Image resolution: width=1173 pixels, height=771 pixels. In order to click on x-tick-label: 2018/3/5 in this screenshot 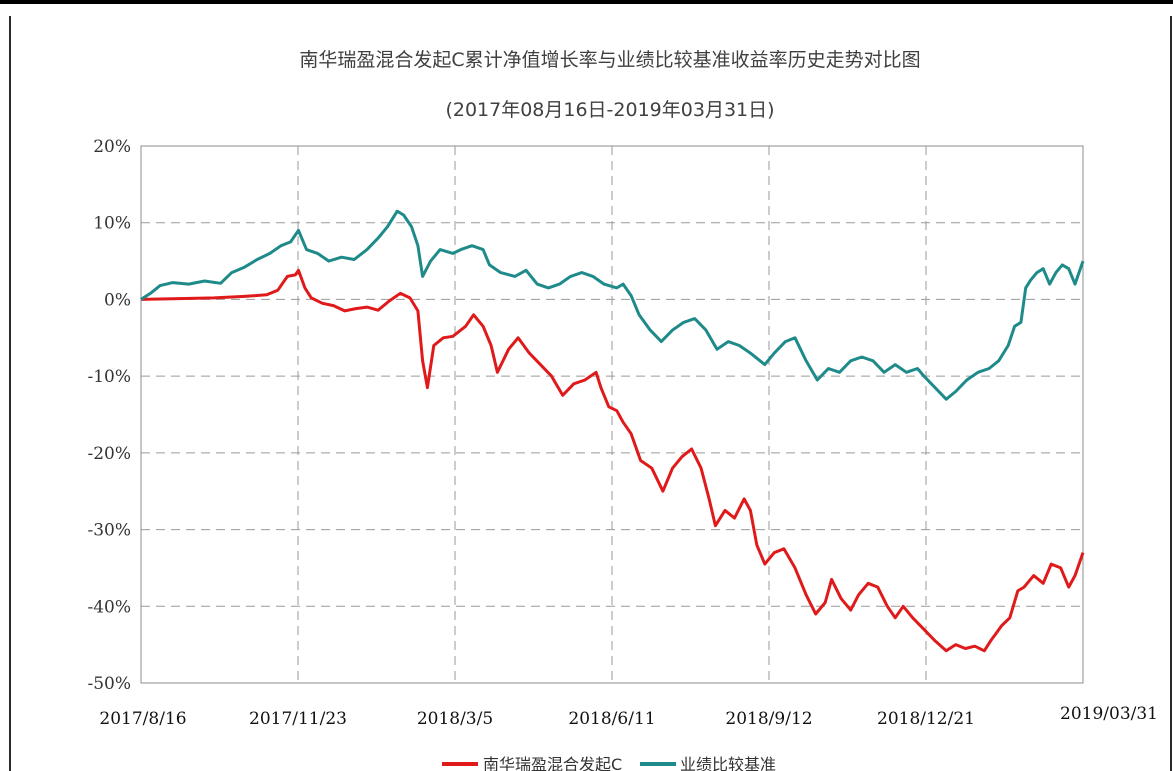, I will do `click(455, 719)`.